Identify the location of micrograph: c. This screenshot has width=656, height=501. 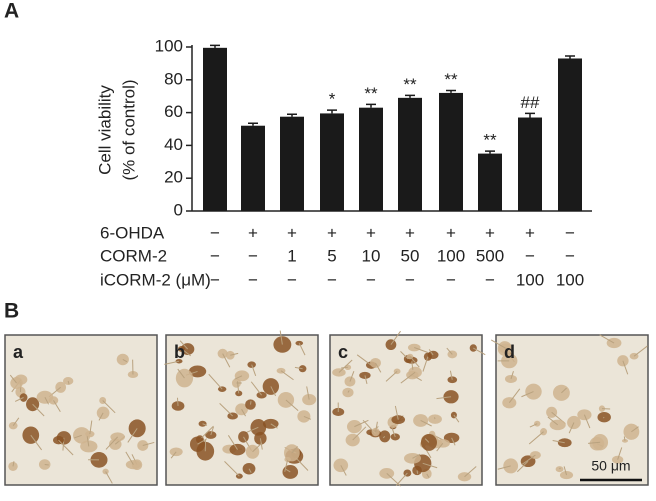
(407, 408).